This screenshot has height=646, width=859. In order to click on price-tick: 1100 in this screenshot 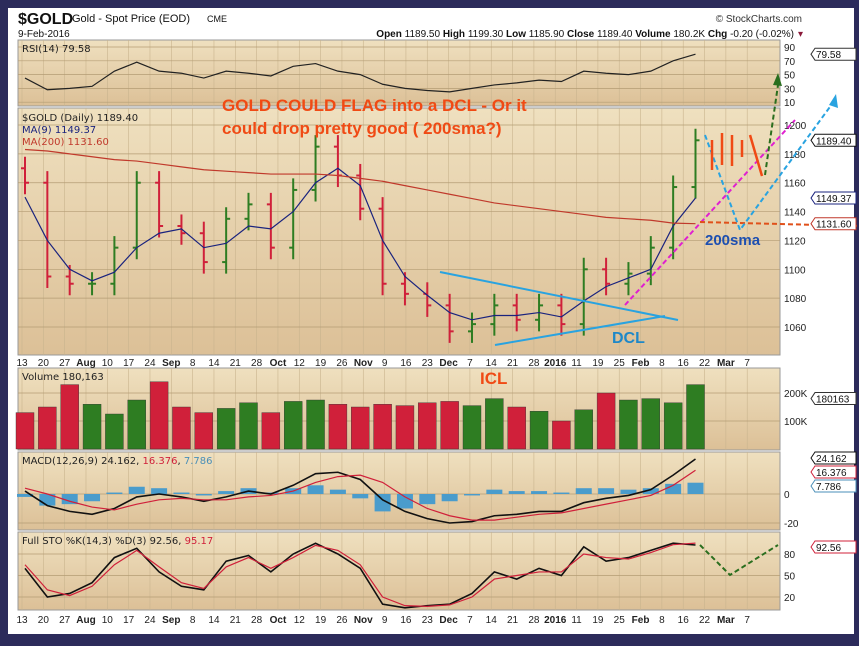, I will do `click(795, 270)`.